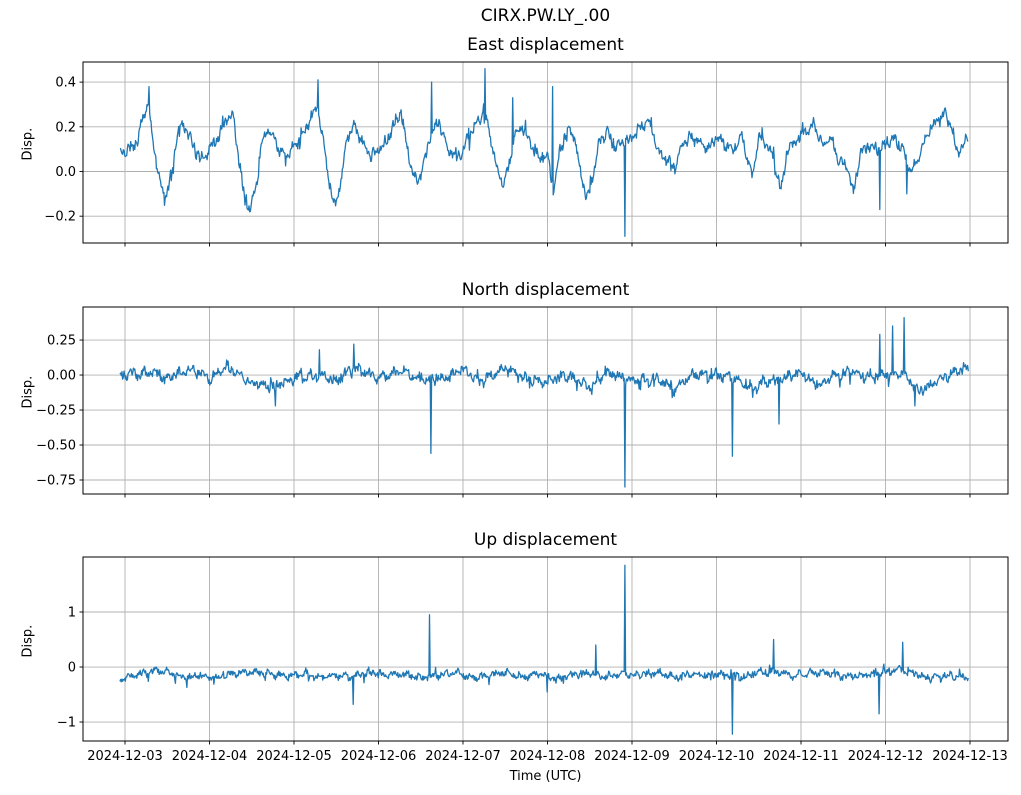  I want to click on y-tick-label: 0.2, so click(65, 127).